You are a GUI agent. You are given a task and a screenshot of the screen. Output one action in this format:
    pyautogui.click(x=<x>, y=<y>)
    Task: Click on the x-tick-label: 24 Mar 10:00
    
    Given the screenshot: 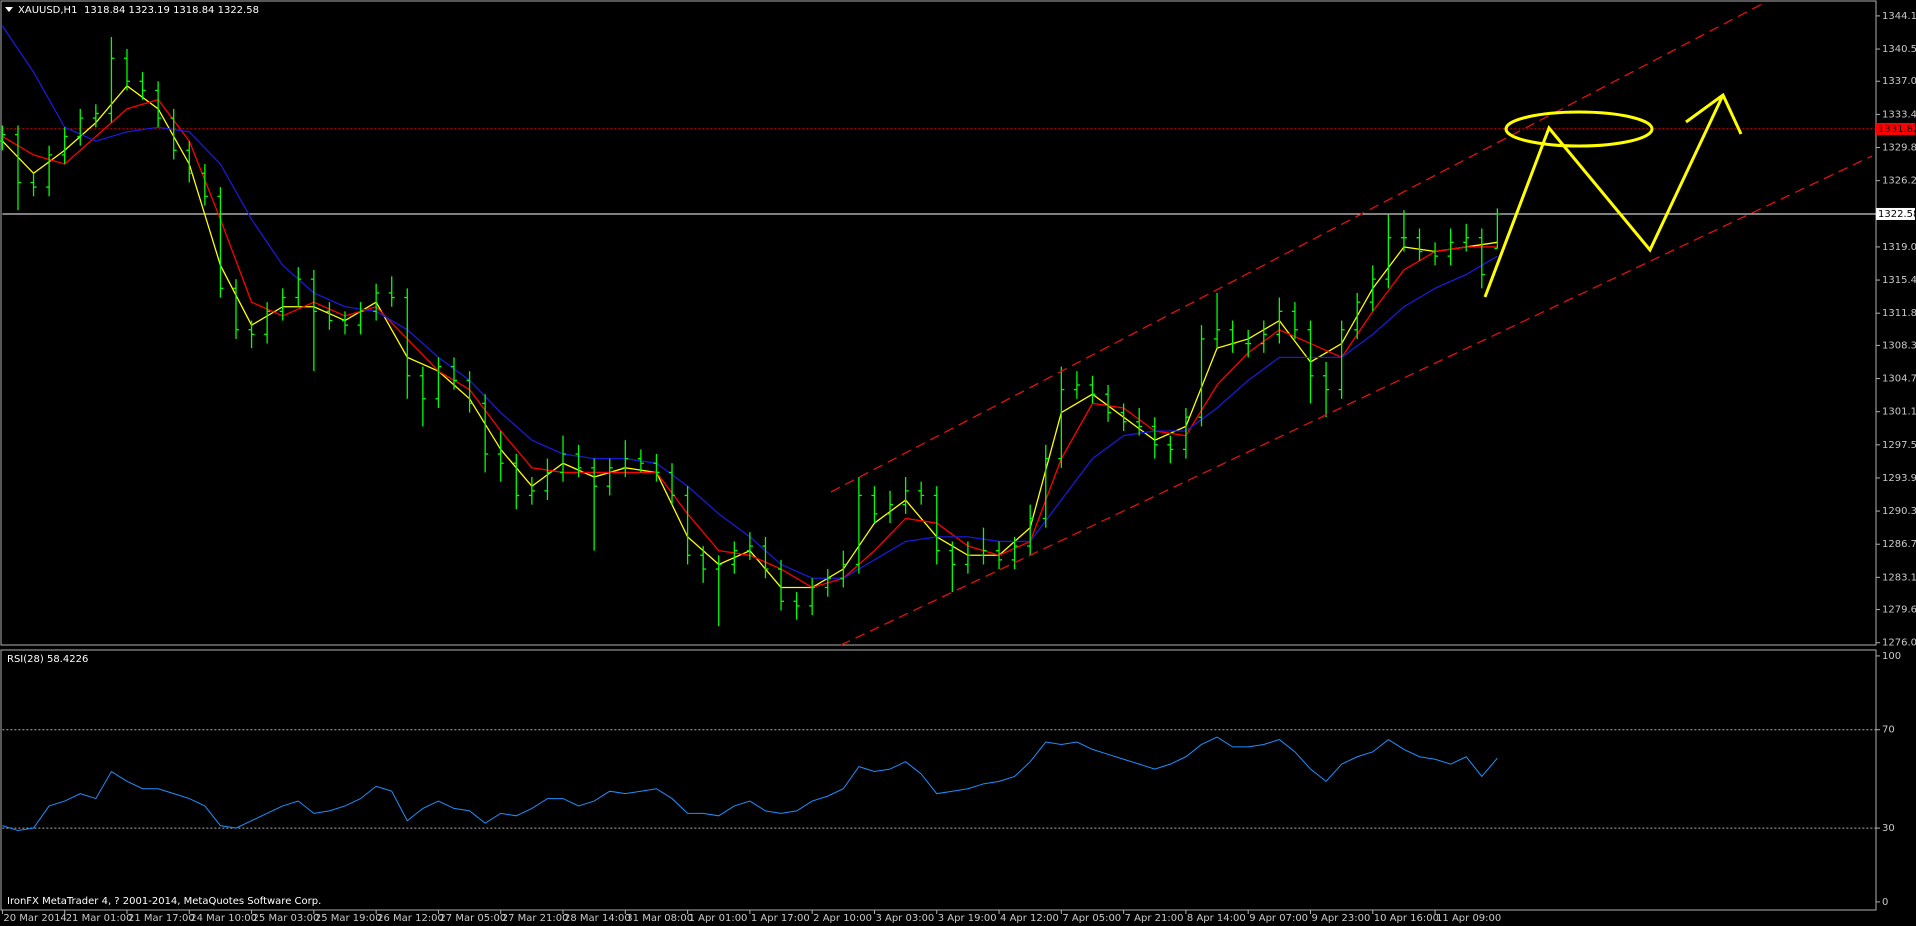 What is the action you would take?
    pyautogui.click(x=223, y=918)
    